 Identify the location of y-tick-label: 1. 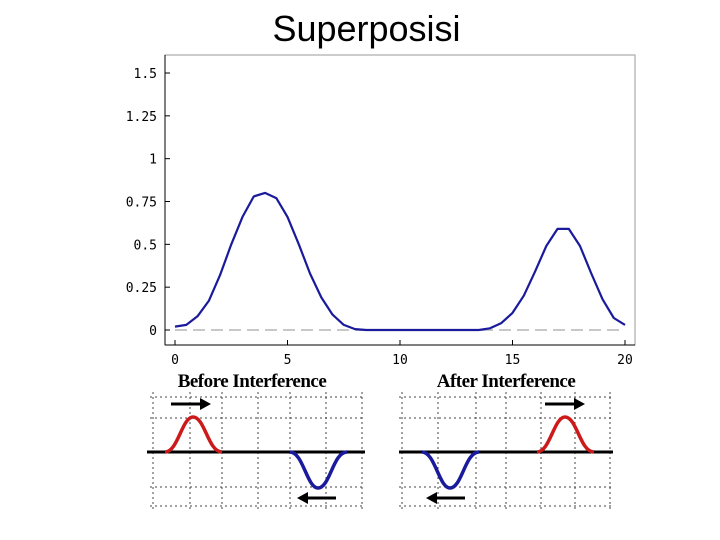
(153, 160).